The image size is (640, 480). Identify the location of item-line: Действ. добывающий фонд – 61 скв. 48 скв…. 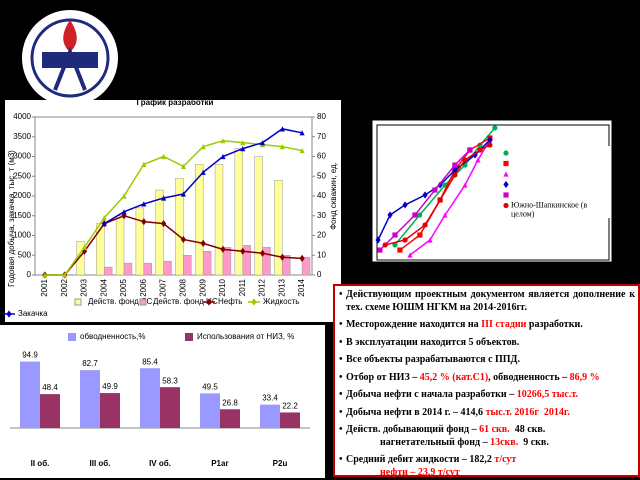
(490, 430).